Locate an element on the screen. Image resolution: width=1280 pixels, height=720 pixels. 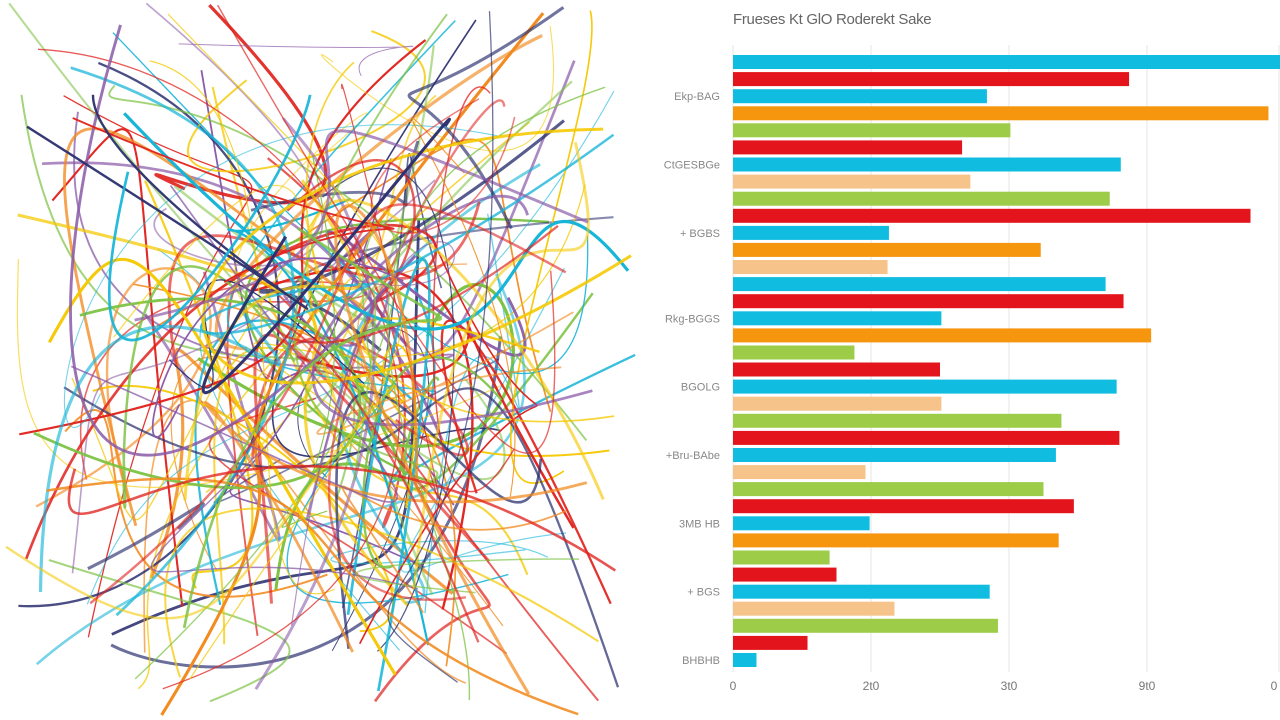
category-label: BGOLG is located at coordinates (700, 388).